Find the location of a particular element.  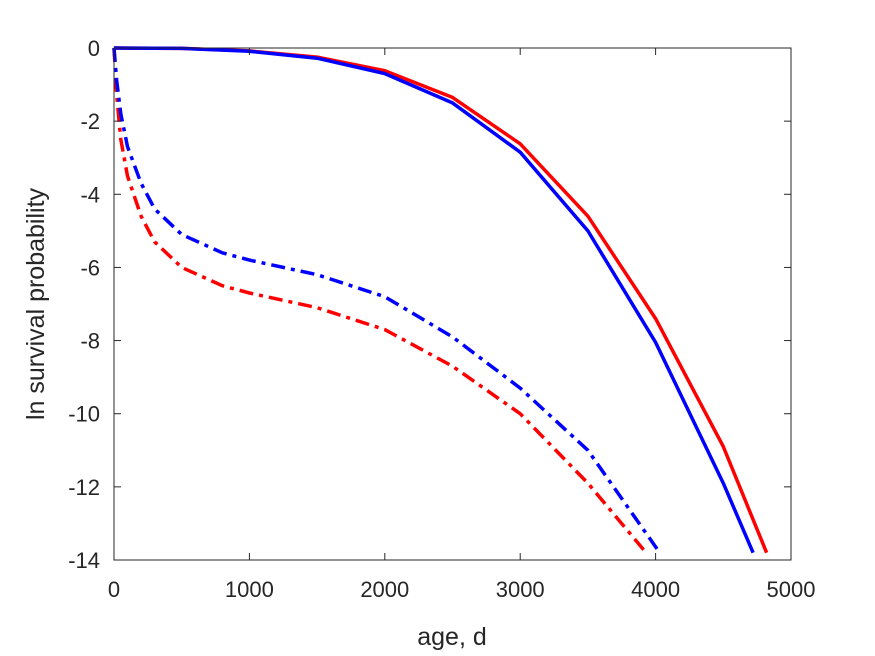

x-tick-label: 4000 is located at coordinates (655, 589).